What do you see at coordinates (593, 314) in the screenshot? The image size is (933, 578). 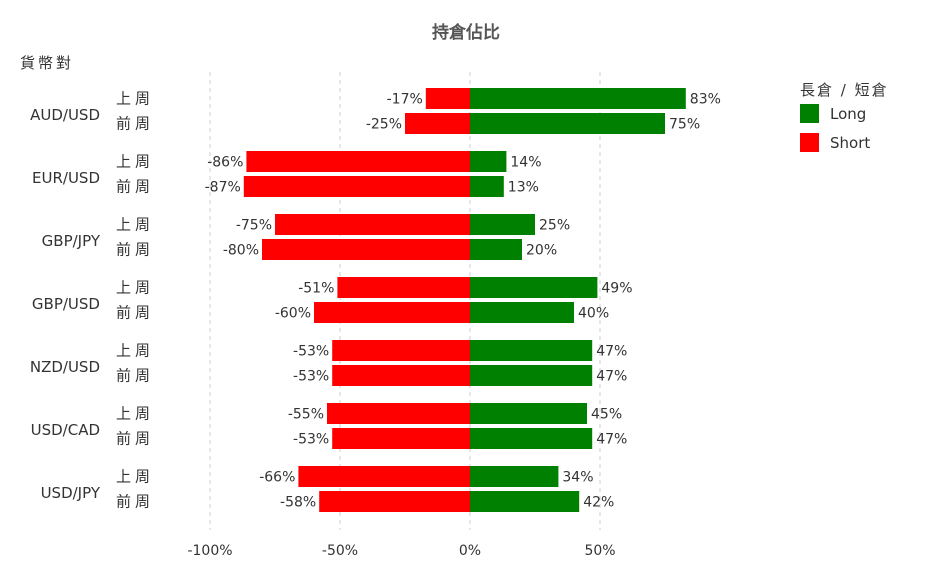 I see `long-data-label: 40%` at bounding box center [593, 314].